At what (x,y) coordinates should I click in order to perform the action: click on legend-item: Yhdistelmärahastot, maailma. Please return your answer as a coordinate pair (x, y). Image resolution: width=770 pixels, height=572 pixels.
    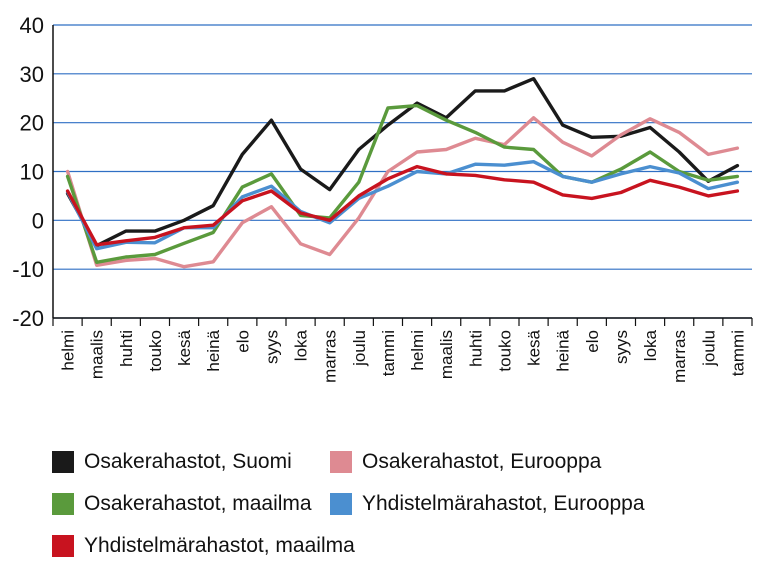
    Looking at the image, I should click on (203, 546).